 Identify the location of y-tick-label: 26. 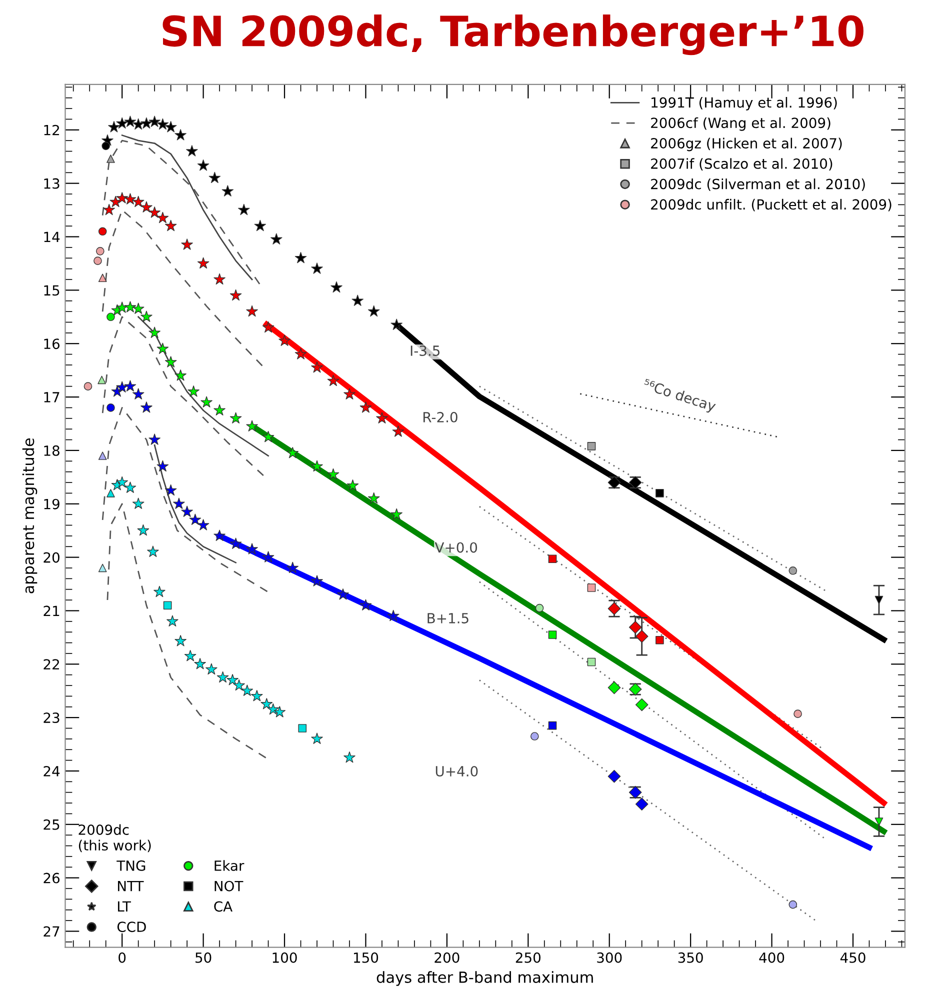
(52, 878).